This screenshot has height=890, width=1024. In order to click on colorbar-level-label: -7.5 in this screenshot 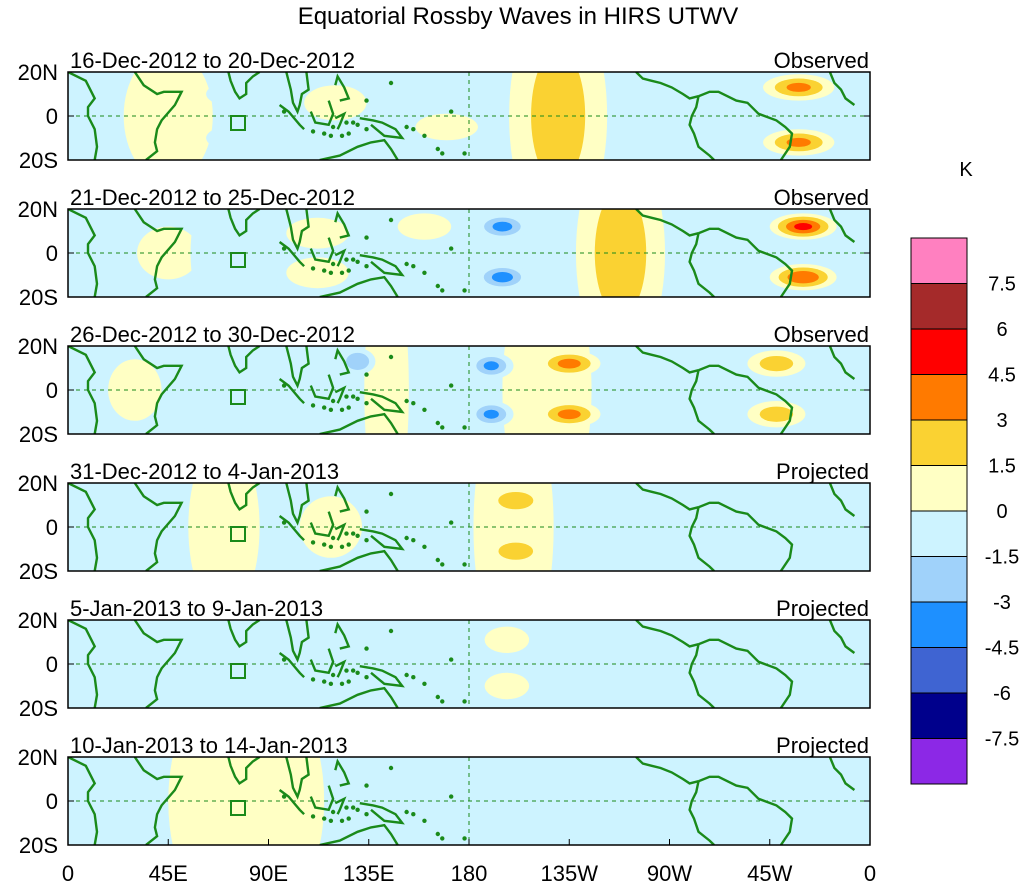, I will do `click(1002, 740)`.